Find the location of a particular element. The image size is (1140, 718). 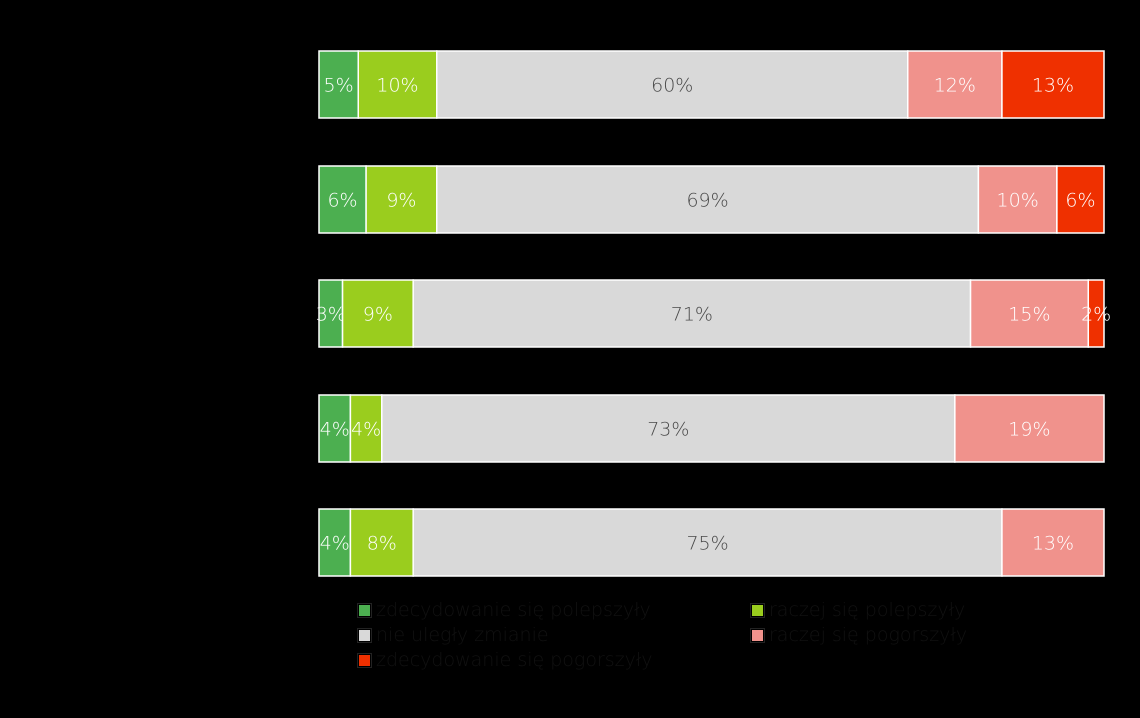

bar-segment-r1-s1 is located at coordinates (401, 199).